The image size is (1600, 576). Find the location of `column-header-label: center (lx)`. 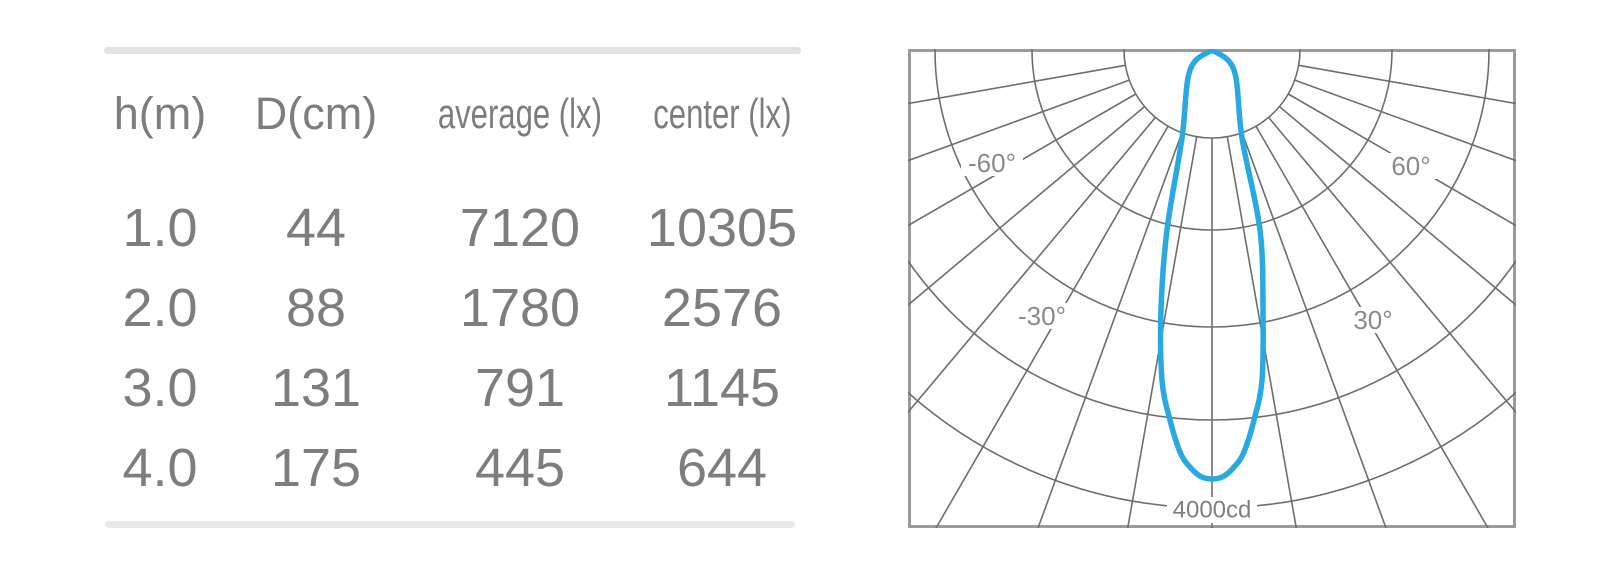

column-header-label: center (lx) is located at coordinates (722, 113).